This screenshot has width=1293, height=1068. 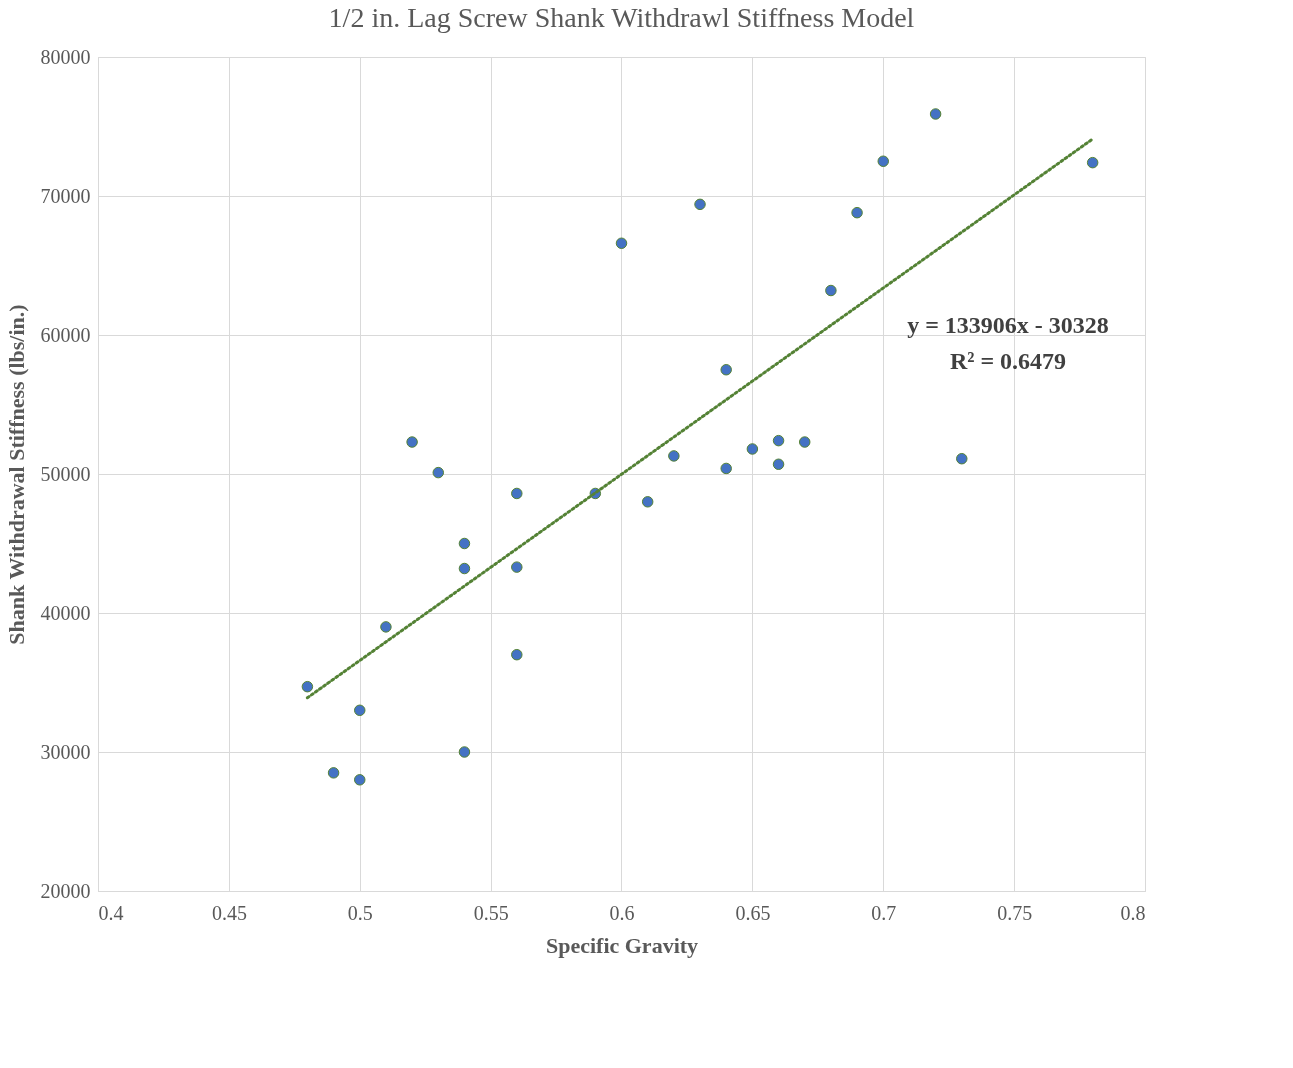 What do you see at coordinates (622, 912) in the screenshot?
I see `x-tick-label: 0.6` at bounding box center [622, 912].